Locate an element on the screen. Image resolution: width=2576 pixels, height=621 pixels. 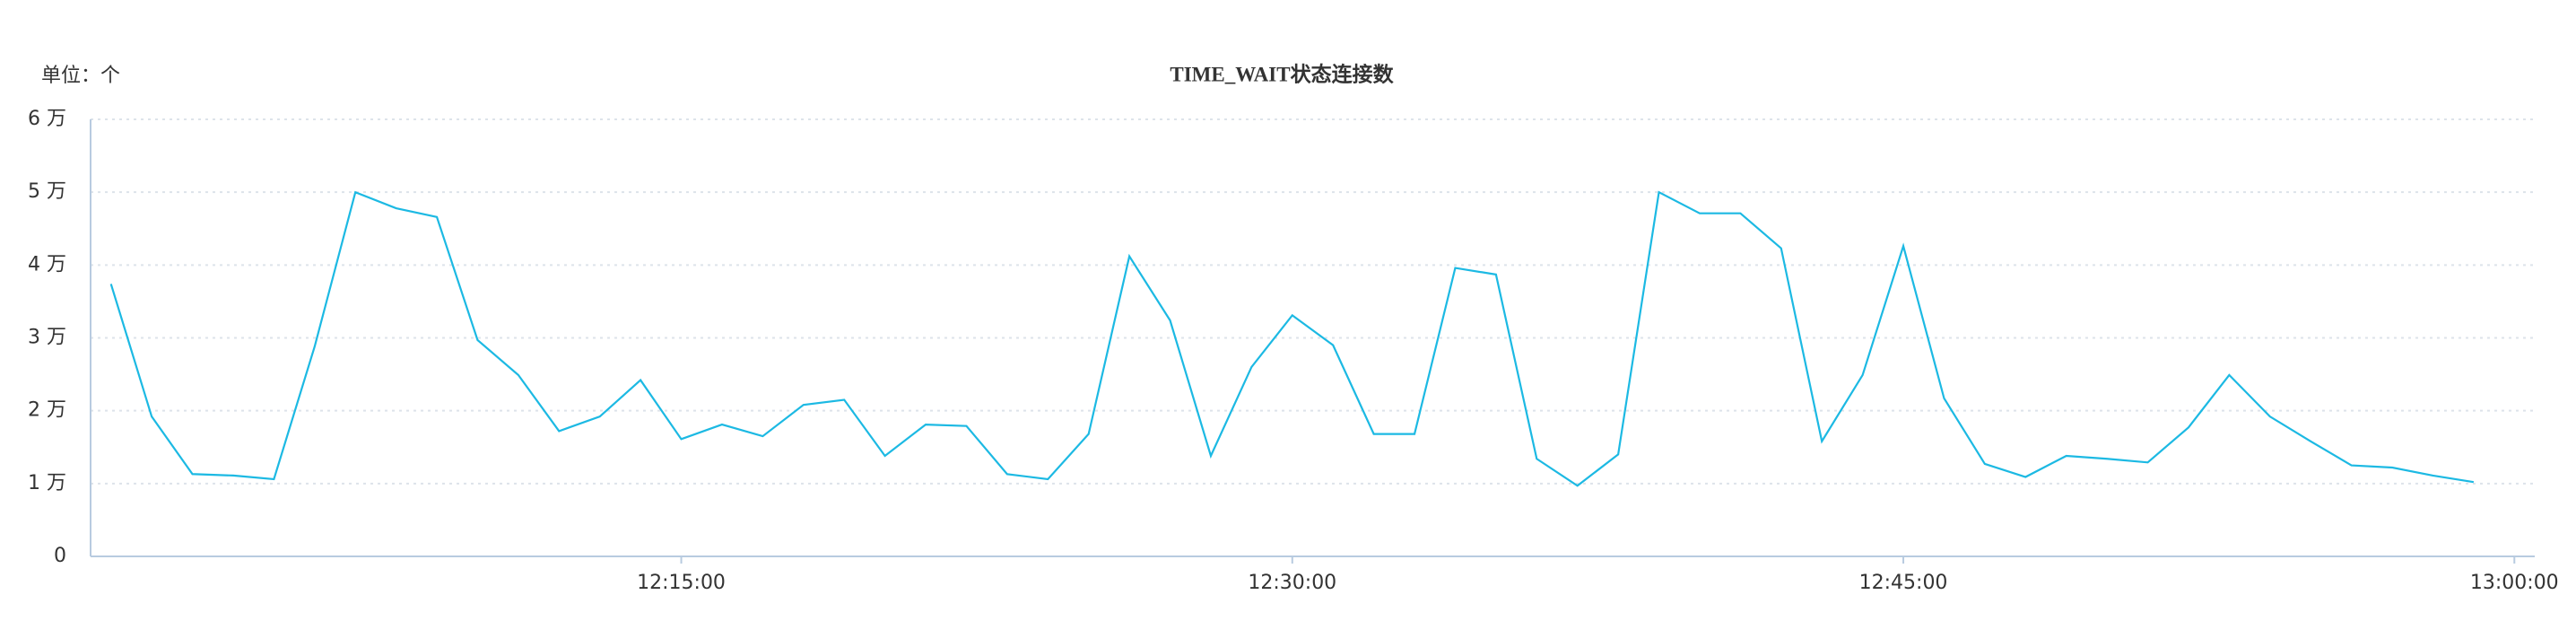
y-tick-label: 4 万 is located at coordinates (47, 264).